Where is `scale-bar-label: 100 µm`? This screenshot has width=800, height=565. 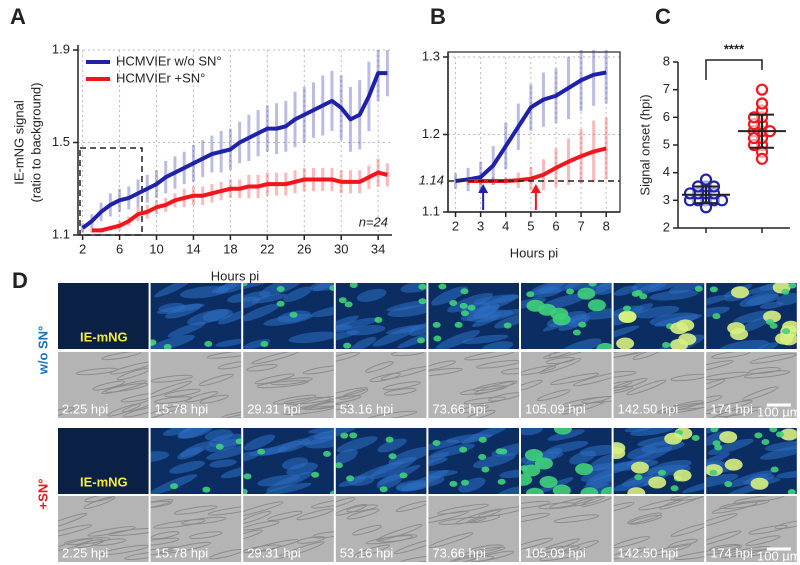
scale-bar-label: 100 µm is located at coordinates (778, 411).